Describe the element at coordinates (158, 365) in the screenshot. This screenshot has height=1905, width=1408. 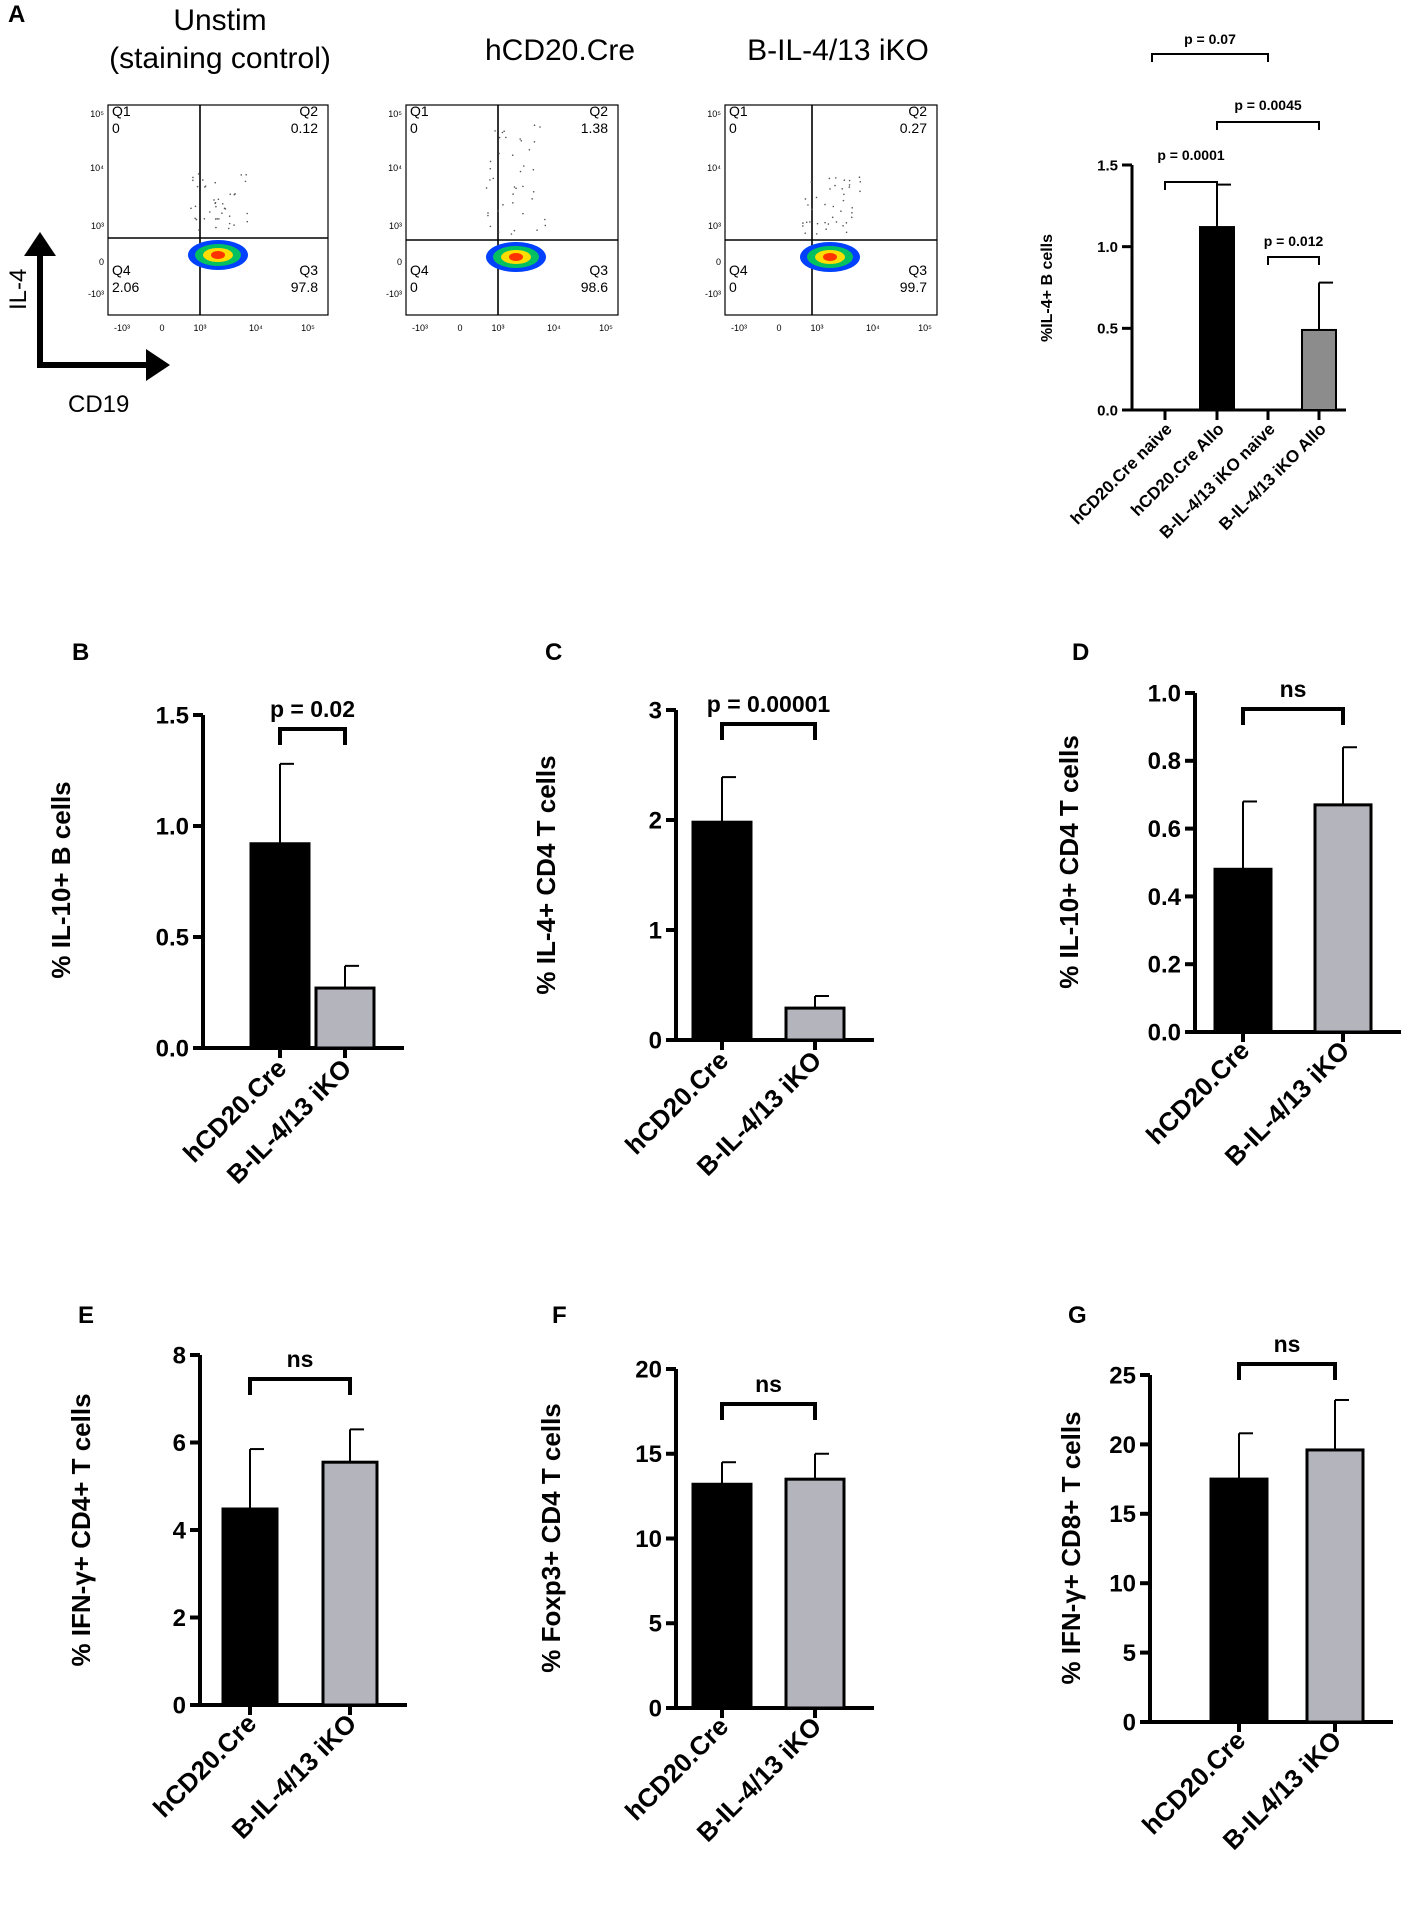
I see `cd19-axis-arrowhead` at that location.